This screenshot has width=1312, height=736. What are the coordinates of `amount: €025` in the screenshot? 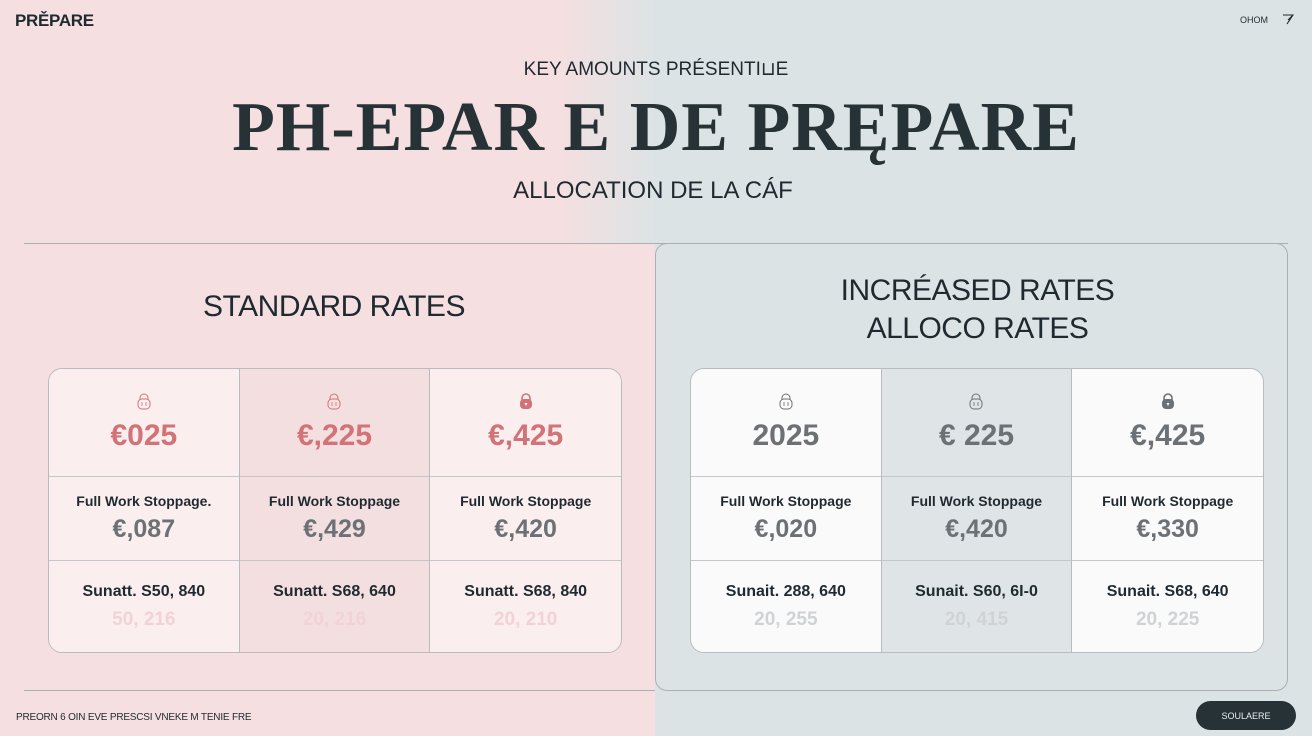 It's located at (144, 435).